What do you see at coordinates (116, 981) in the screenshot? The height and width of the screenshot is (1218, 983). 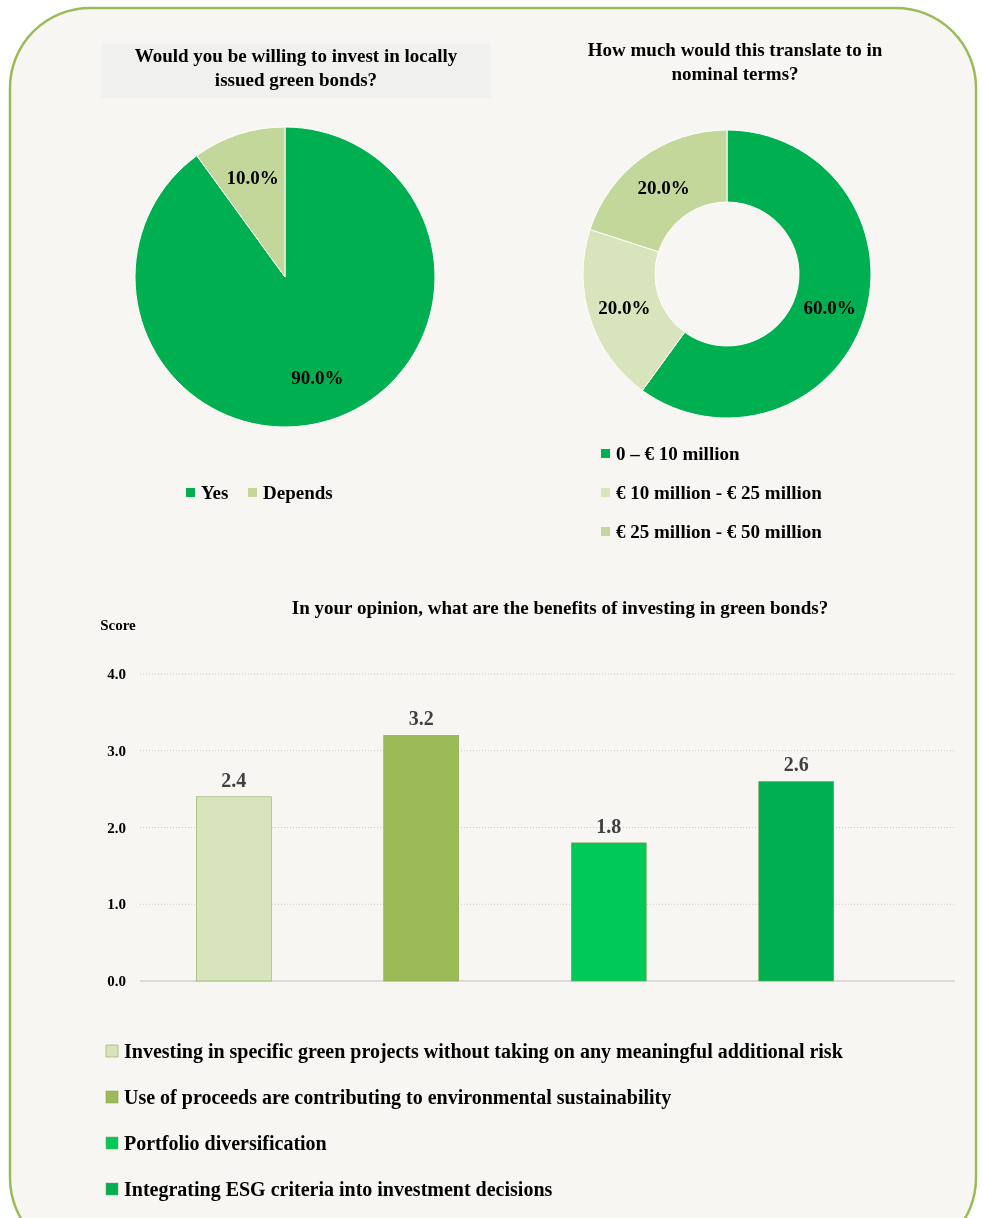 I see `y-tick-label: 0.0` at bounding box center [116, 981].